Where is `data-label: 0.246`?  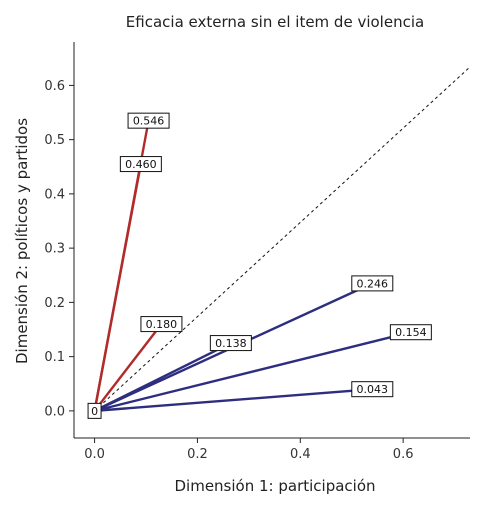
data-label: 0.246 is located at coordinates (373, 283).